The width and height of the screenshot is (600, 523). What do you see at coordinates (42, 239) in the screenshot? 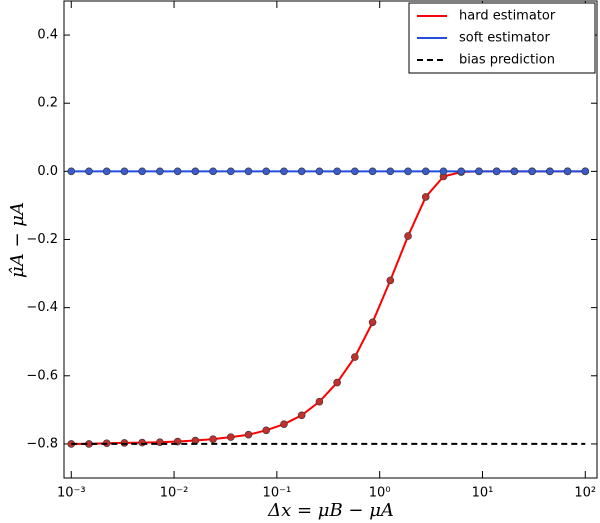
I see `y-tick-label: −0.2` at bounding box center [42, 239].